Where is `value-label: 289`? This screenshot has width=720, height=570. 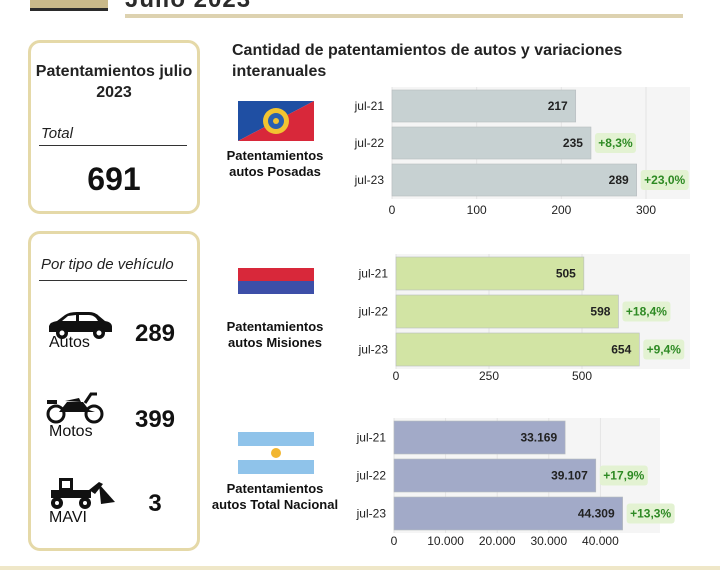
value-label: 289 is located at coordinates (619, 180).